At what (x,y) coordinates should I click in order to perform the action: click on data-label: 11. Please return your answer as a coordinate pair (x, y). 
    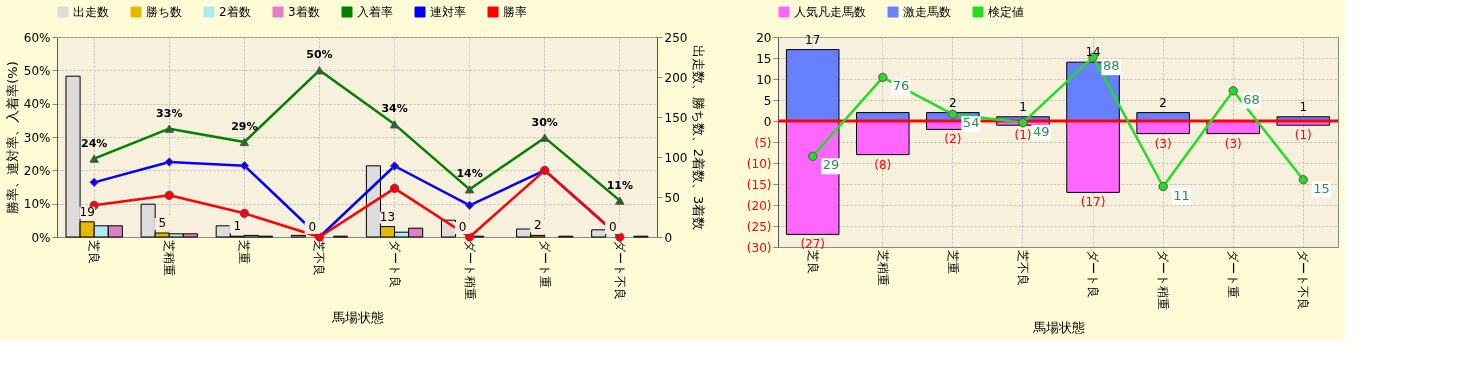
    Looking at the image, I should click on (1181, 195).